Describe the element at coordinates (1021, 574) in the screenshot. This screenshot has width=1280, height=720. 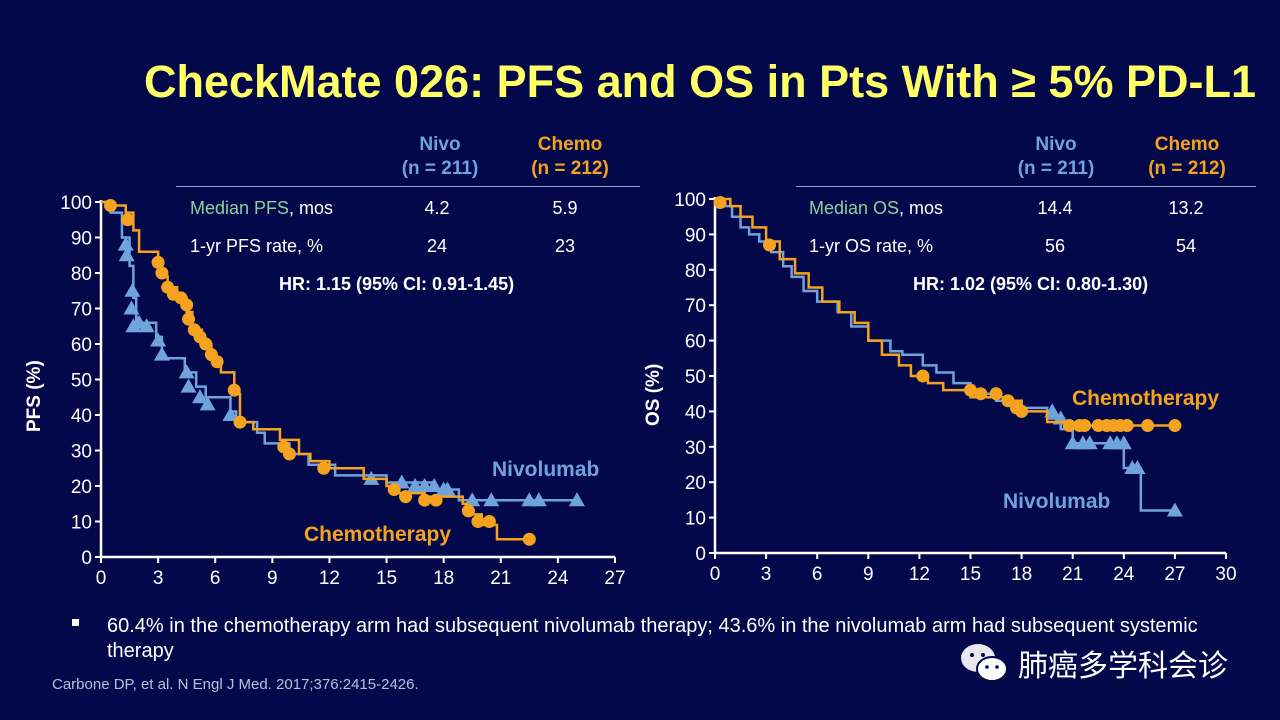
I see `os-x-tick-label: 18` at that location.